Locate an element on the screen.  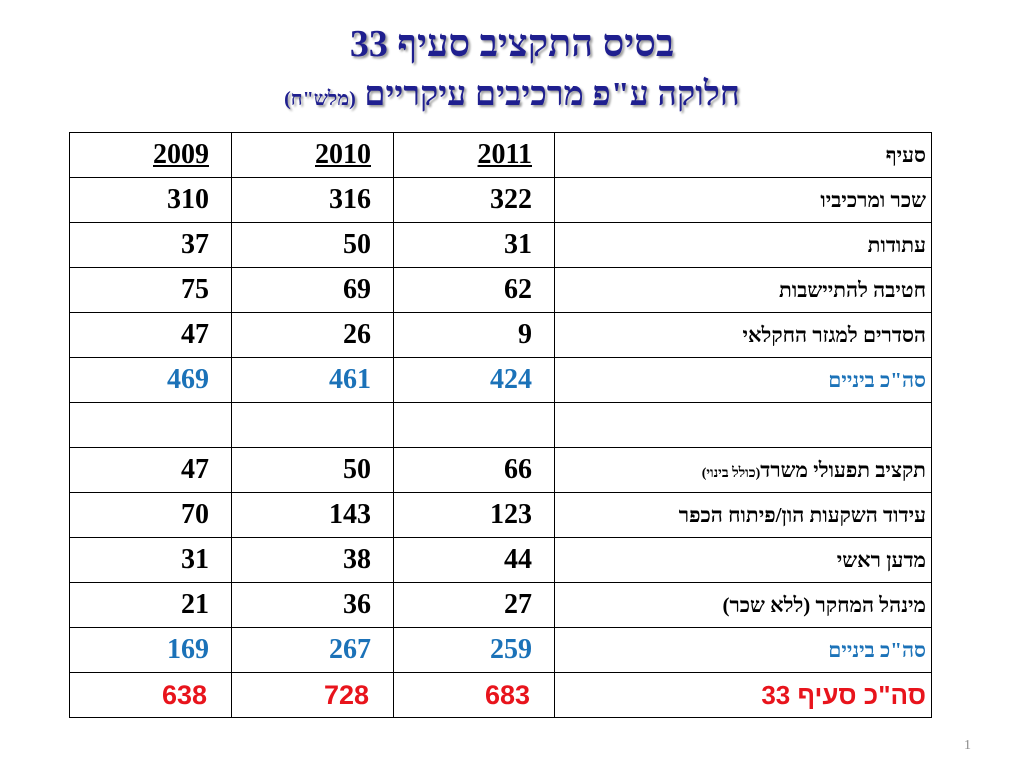
cell-2009: 70 is located at coordinates (150, 515).